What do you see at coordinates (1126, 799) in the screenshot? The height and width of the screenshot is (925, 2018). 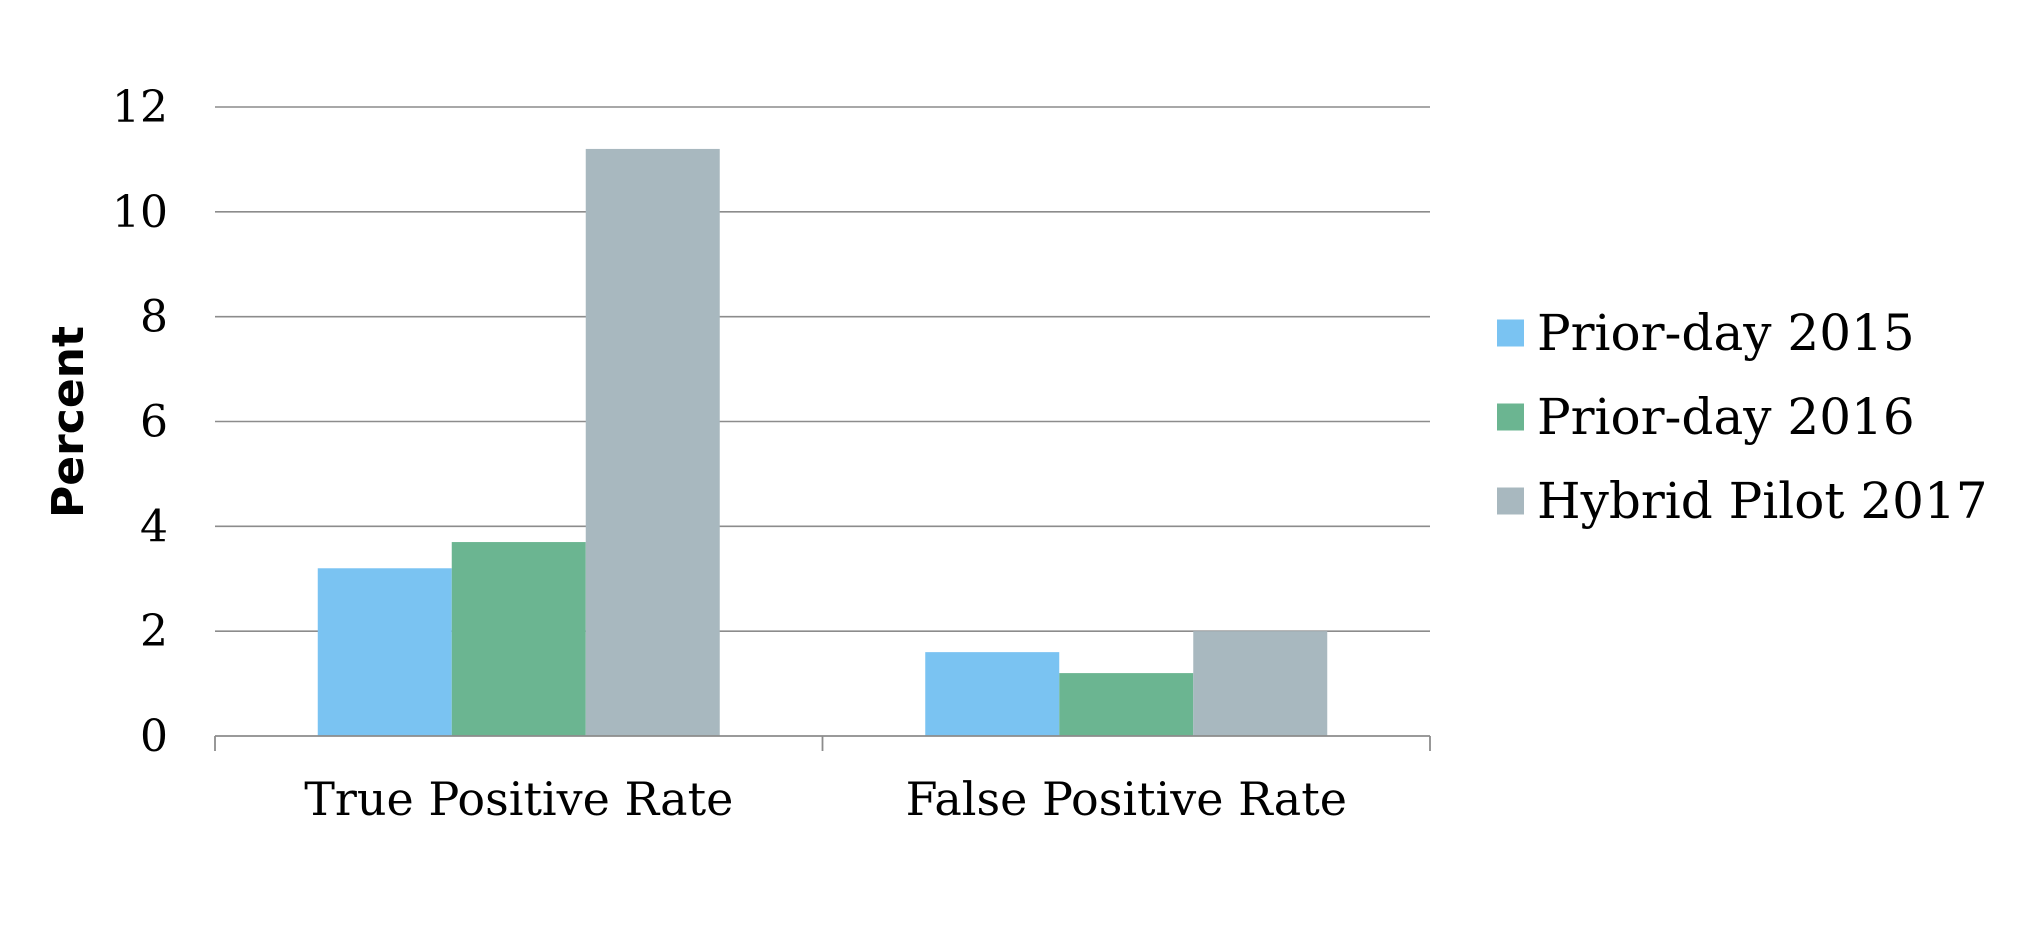 I see `x-category-label: False Positive Rate` at bounding box center [1126, 799].